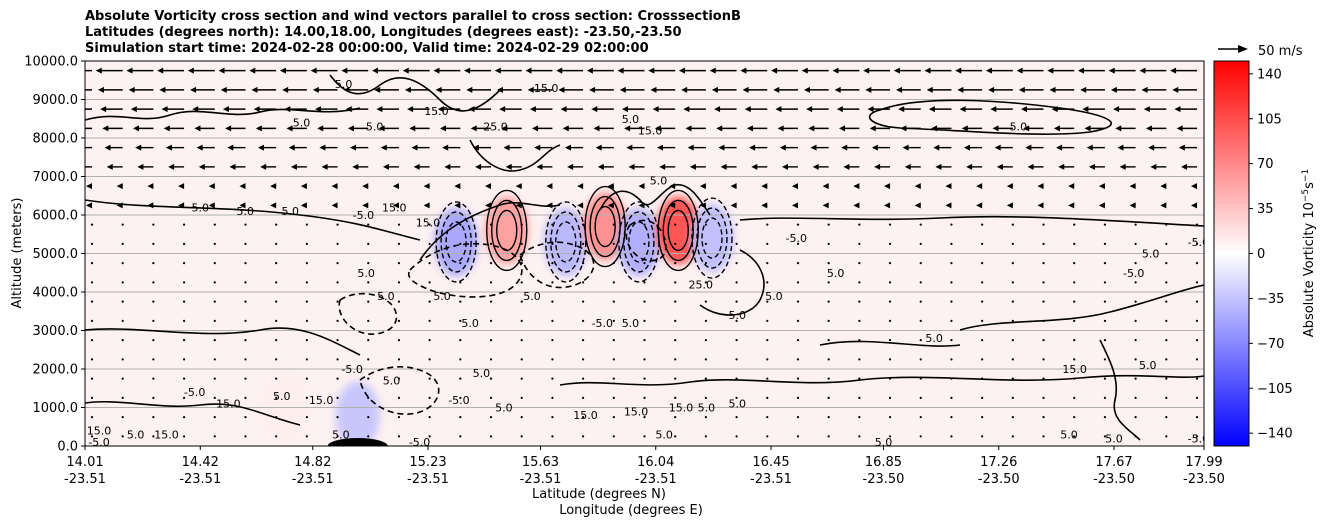 Image resolution: width=1332 pixels, height=526 pixels. What do you see at coordinates (883, 462) in the screenshot?
I see `x-tick-label-lat-7: 16.85` at bounding box center [883, 462].